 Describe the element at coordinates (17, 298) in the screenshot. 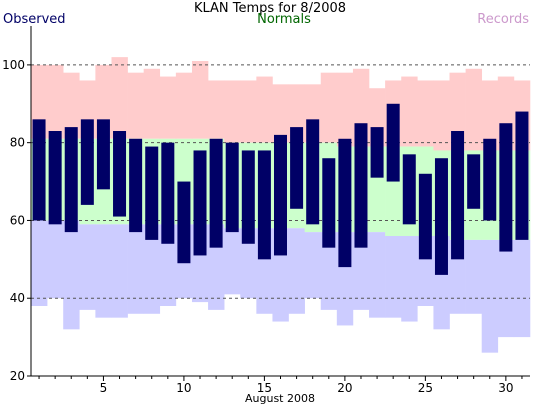

I see `y-tick-label-40: 40` at that location.